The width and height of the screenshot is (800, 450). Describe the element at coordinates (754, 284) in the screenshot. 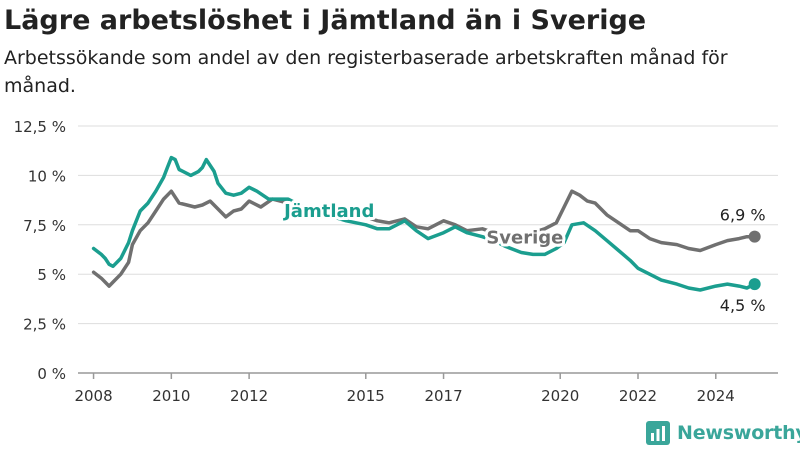

I see `end-point-jamtland` at that location.